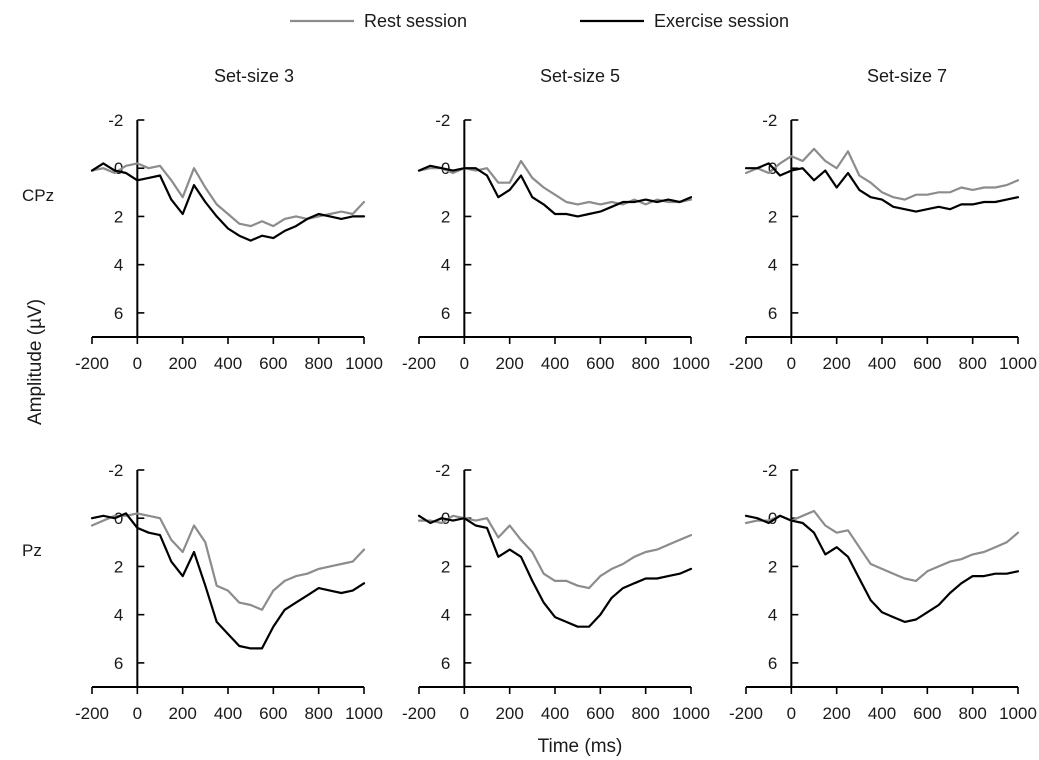 This screenshot has width=1039, height=760. I want to click on column-title-set-size-7: Set-size 7, so click(907, 76).